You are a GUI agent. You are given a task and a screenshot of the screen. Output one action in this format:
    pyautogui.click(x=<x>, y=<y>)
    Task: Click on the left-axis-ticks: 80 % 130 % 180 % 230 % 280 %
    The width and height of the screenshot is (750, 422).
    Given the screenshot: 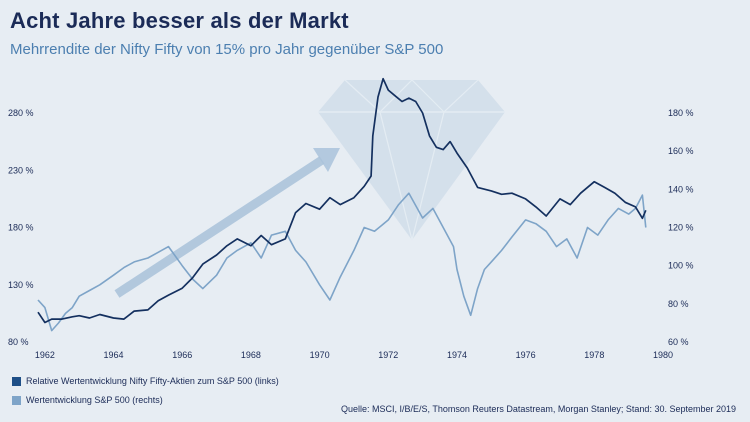 What is the action you would take?
    pyautogui.click(x=21, y=227)
    